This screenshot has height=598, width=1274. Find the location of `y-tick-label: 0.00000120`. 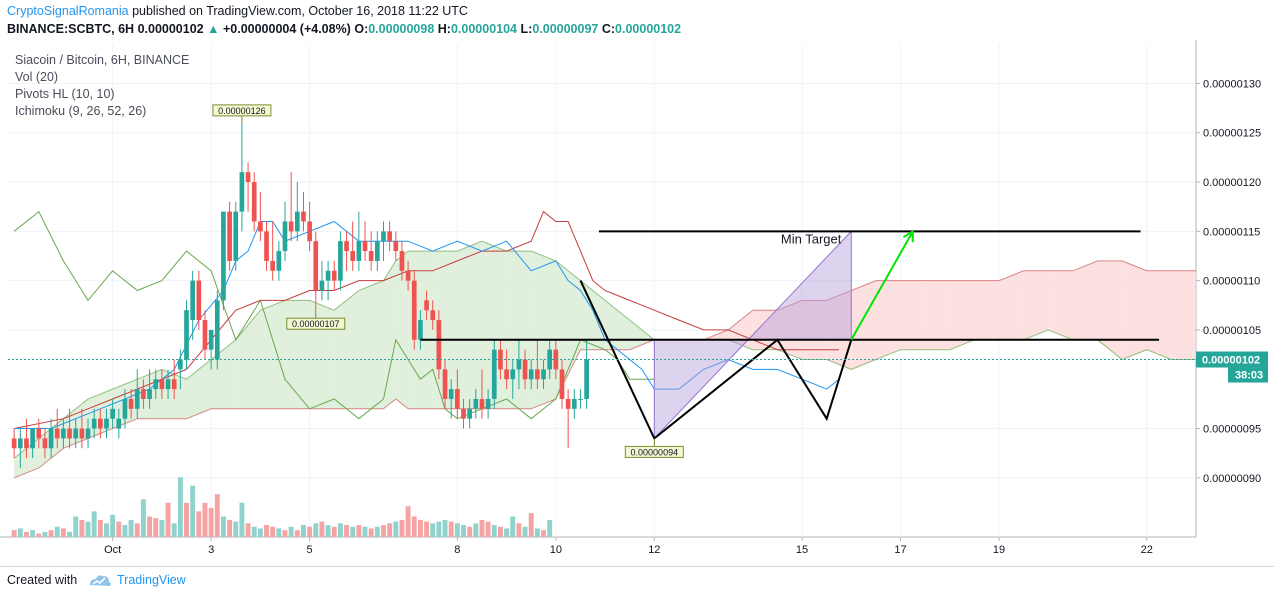

y-tick-label: 0.00000120 is located at coordinates (1232, 183).